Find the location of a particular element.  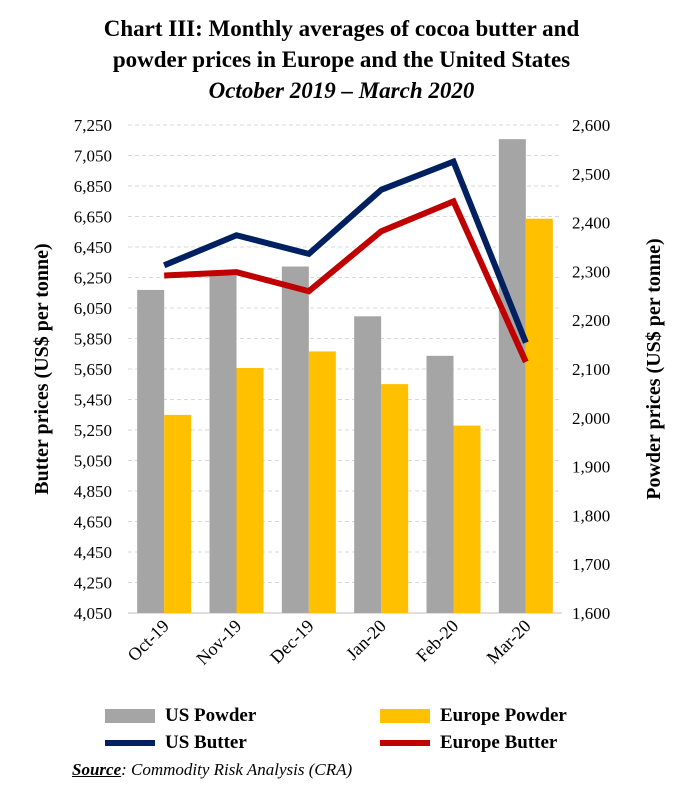

y-tick-label: 4,450 is located at coordinates (93, 552).